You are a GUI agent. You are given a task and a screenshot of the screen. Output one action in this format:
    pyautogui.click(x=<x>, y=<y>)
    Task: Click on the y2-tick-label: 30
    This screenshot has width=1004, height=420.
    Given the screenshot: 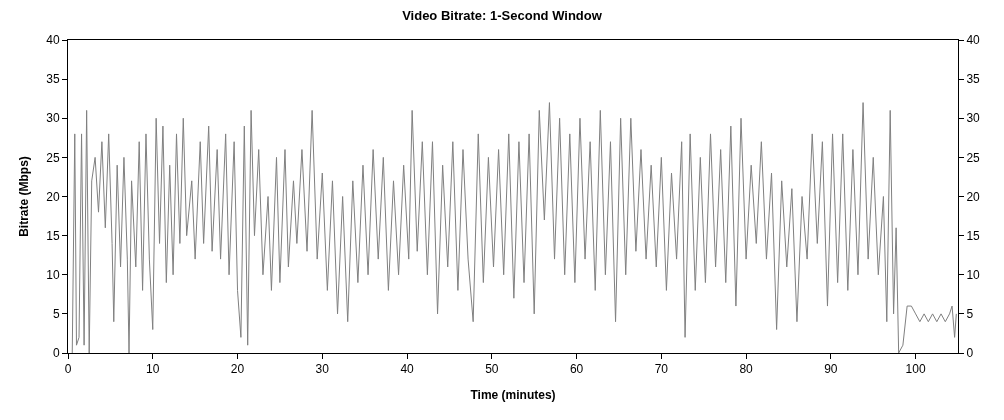 What is the action you would take?
    pyautogui.click(x=973, y=118)
    